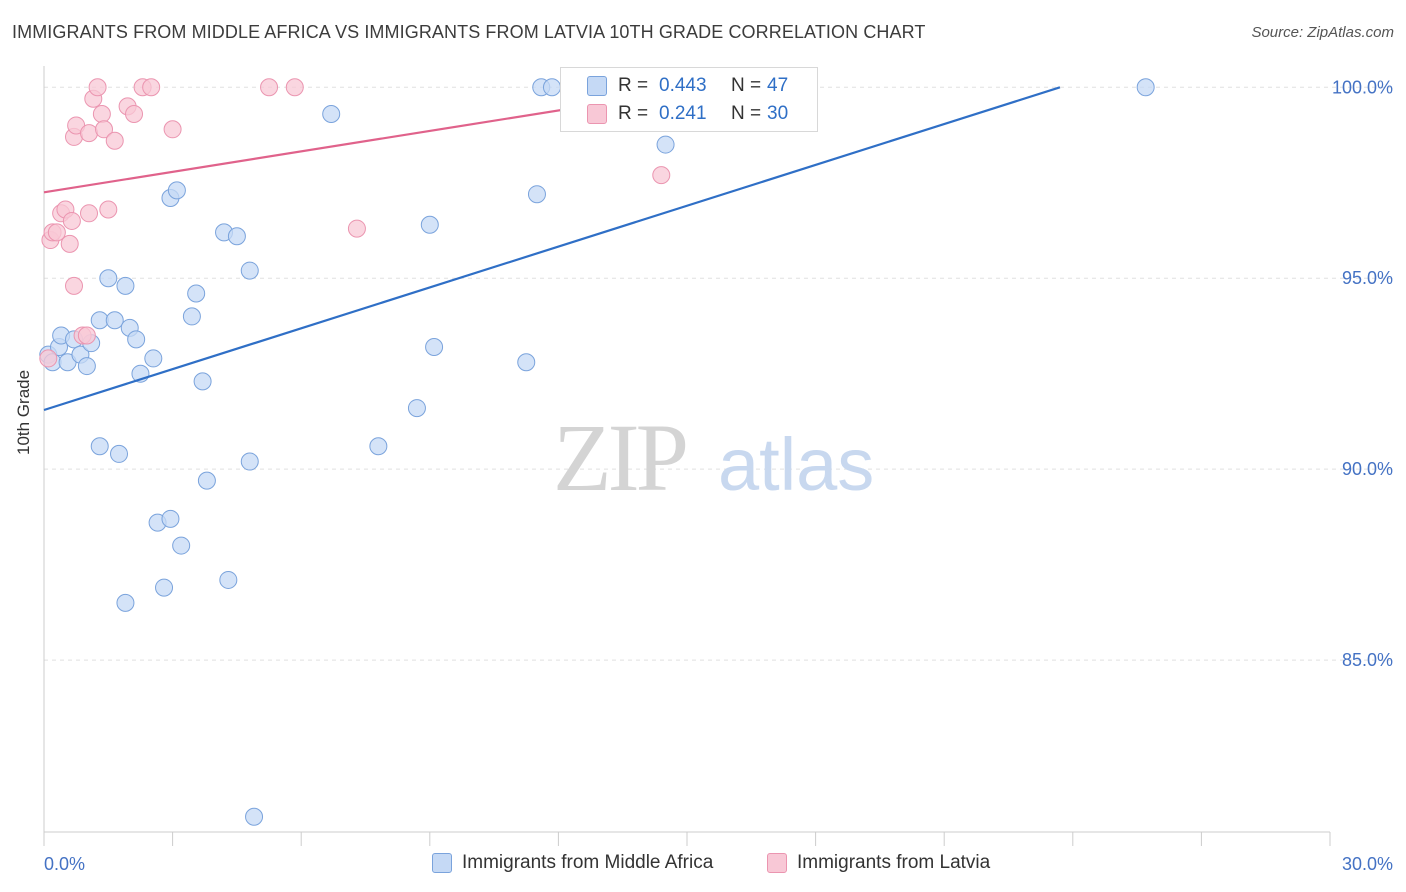 Image resolution: width=1406 pixels, height=892 pixels. What do you see at coordinates (713, 457) in the screenshot?
I see `watermark: ZIP atlas` at bounding box center [713, 457].